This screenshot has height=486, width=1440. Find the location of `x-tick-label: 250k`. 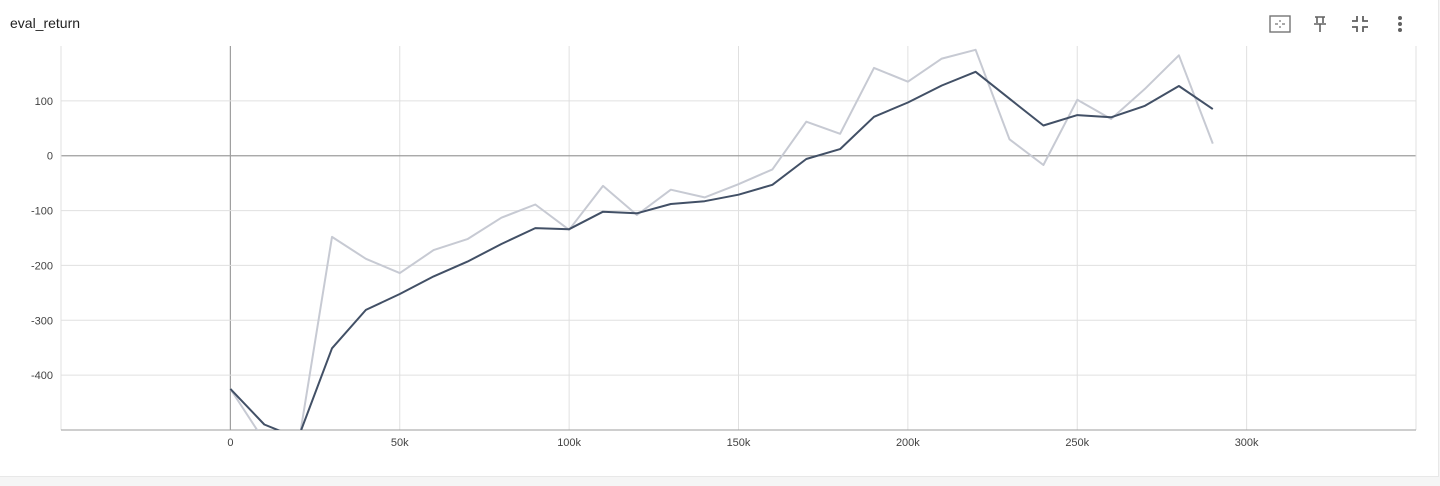

x-tick-label: 250k is located at coordinates (1077, 443).